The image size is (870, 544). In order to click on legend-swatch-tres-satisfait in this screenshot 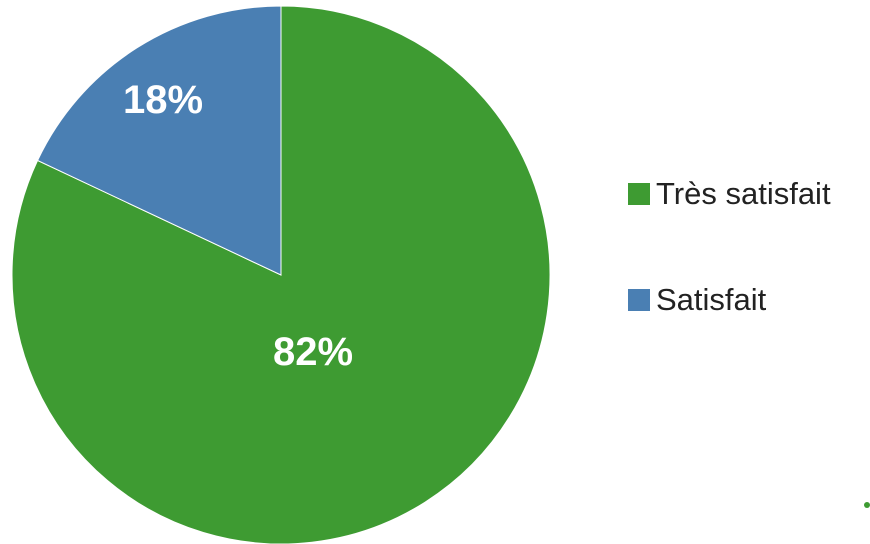, I will do `click(639, 194)`.